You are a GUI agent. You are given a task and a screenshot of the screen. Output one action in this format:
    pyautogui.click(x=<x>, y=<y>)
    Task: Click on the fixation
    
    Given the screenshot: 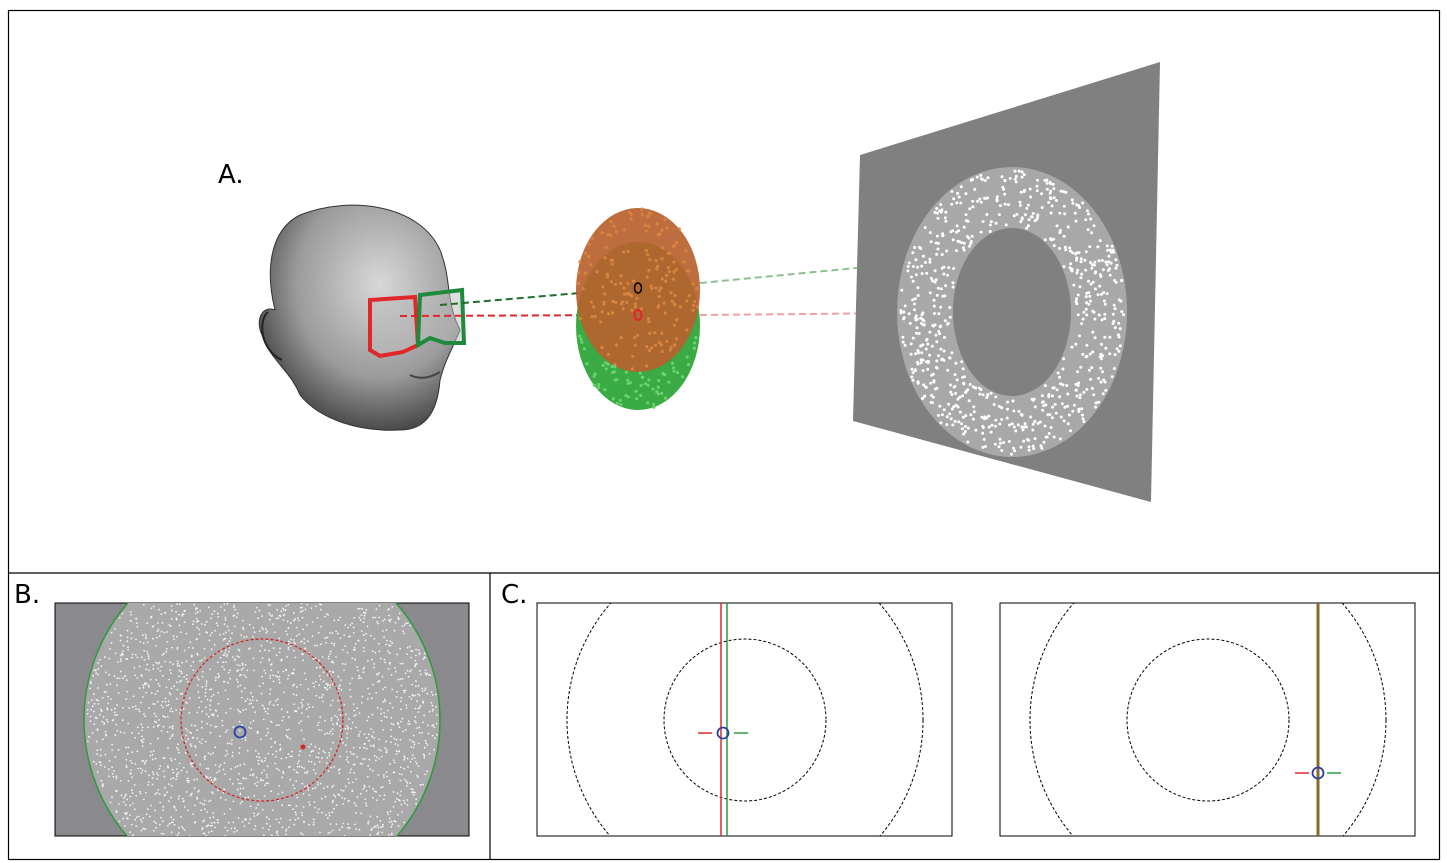 What is the action you would take?
    pyautogui.click(x=240, y=732)
    